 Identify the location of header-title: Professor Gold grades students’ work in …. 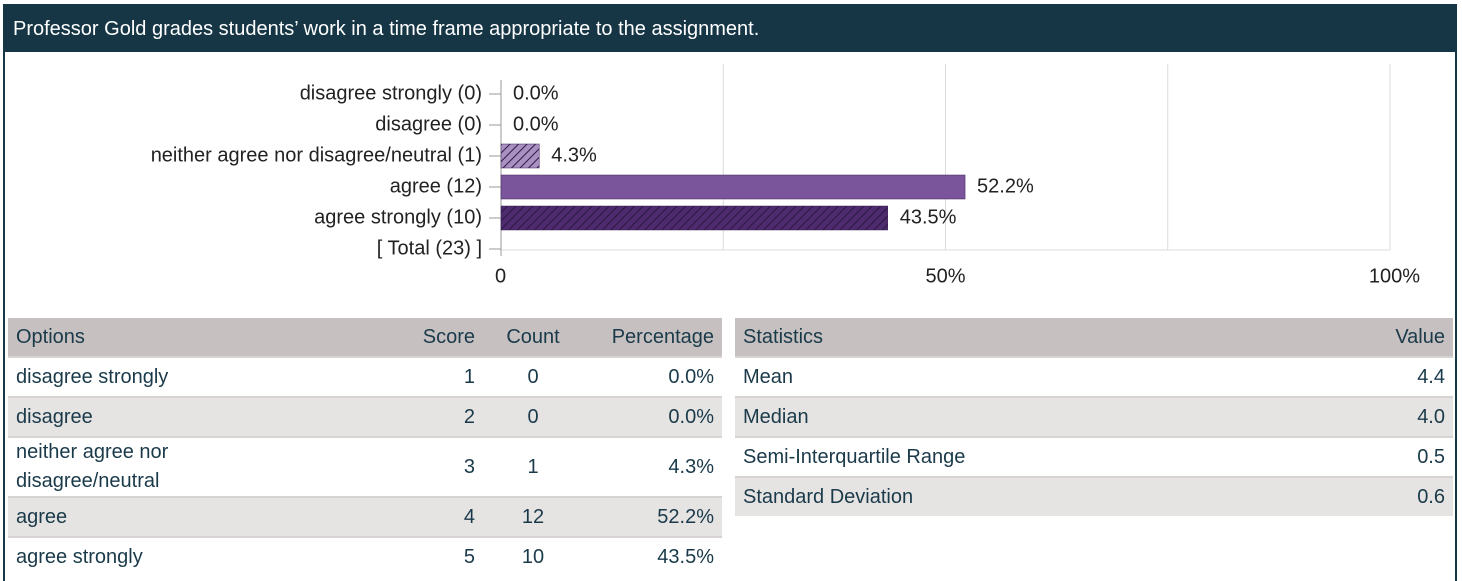
(730, 28).